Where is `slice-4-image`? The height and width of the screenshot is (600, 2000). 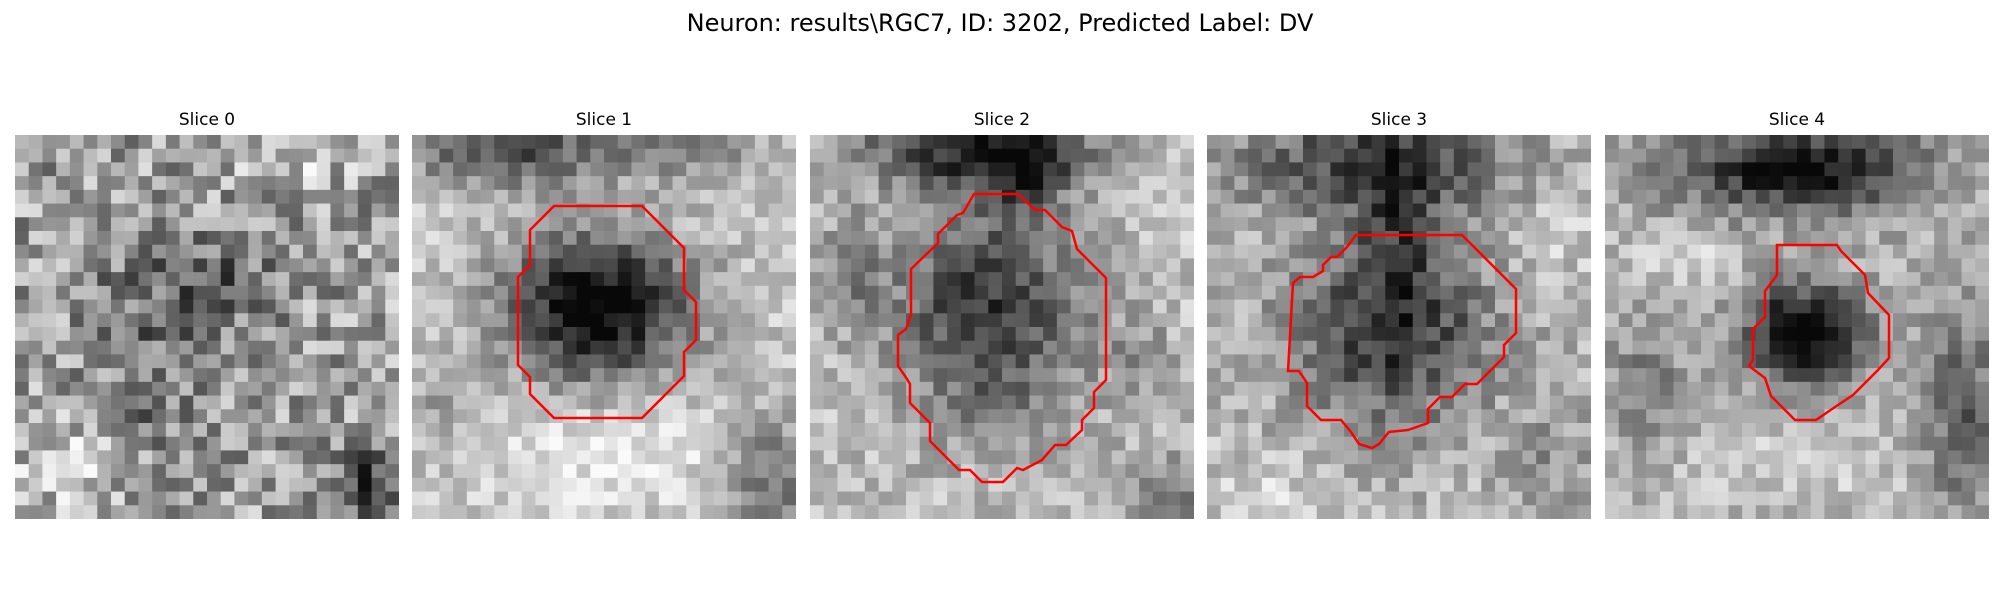
slice-4-image is located at coordinates (1797, 327).